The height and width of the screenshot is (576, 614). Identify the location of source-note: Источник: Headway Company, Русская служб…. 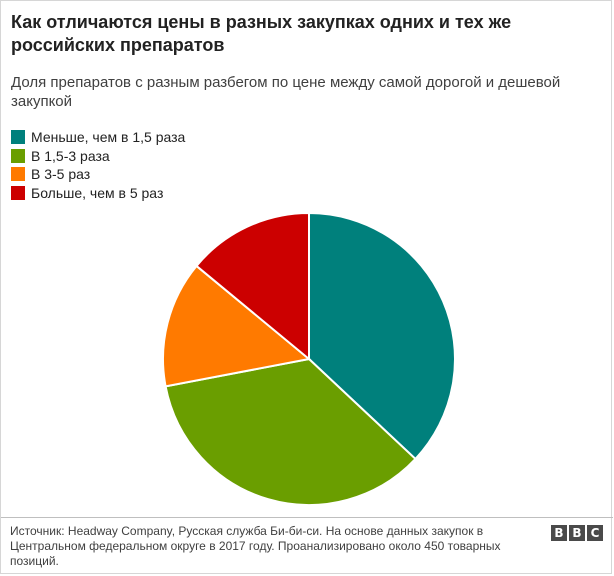
(255, 546).